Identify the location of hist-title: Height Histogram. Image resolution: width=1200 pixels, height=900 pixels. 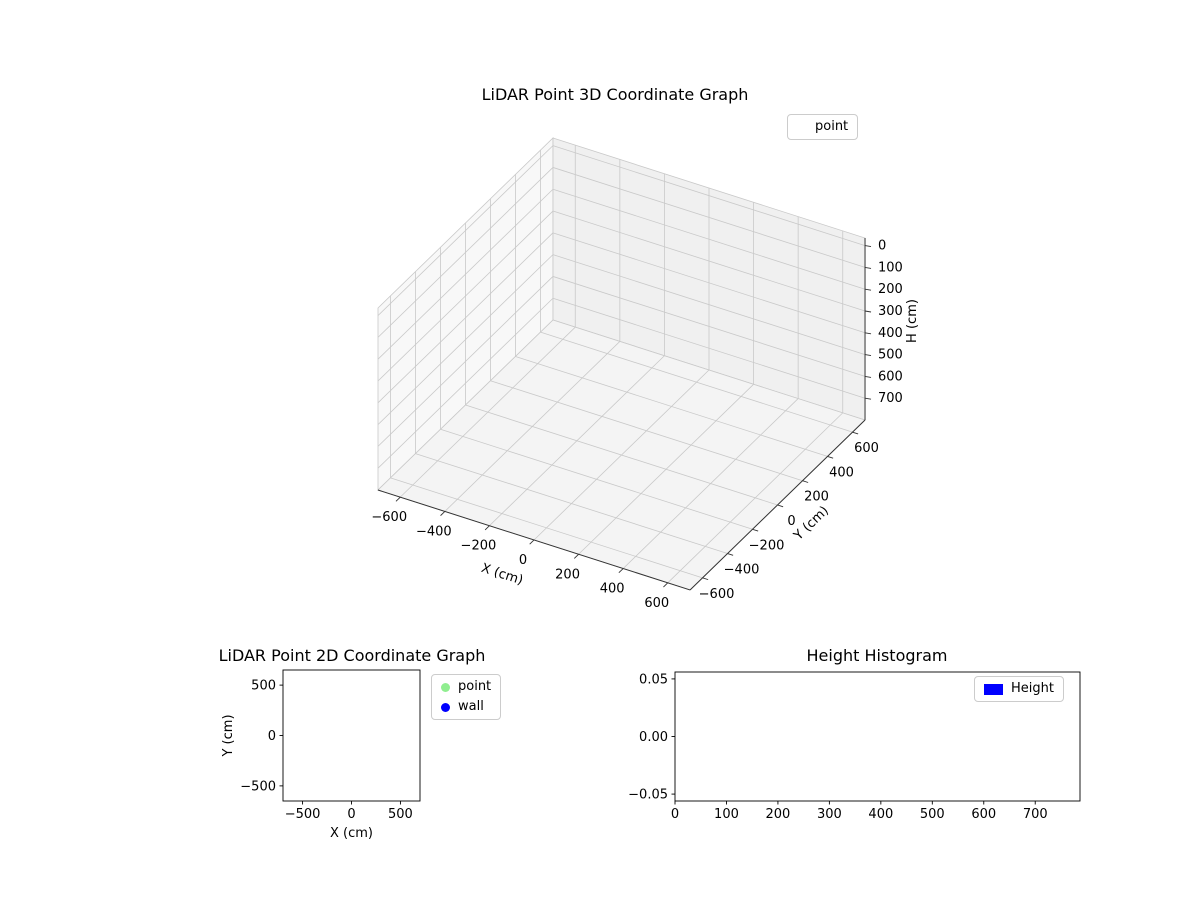
(877, 655).